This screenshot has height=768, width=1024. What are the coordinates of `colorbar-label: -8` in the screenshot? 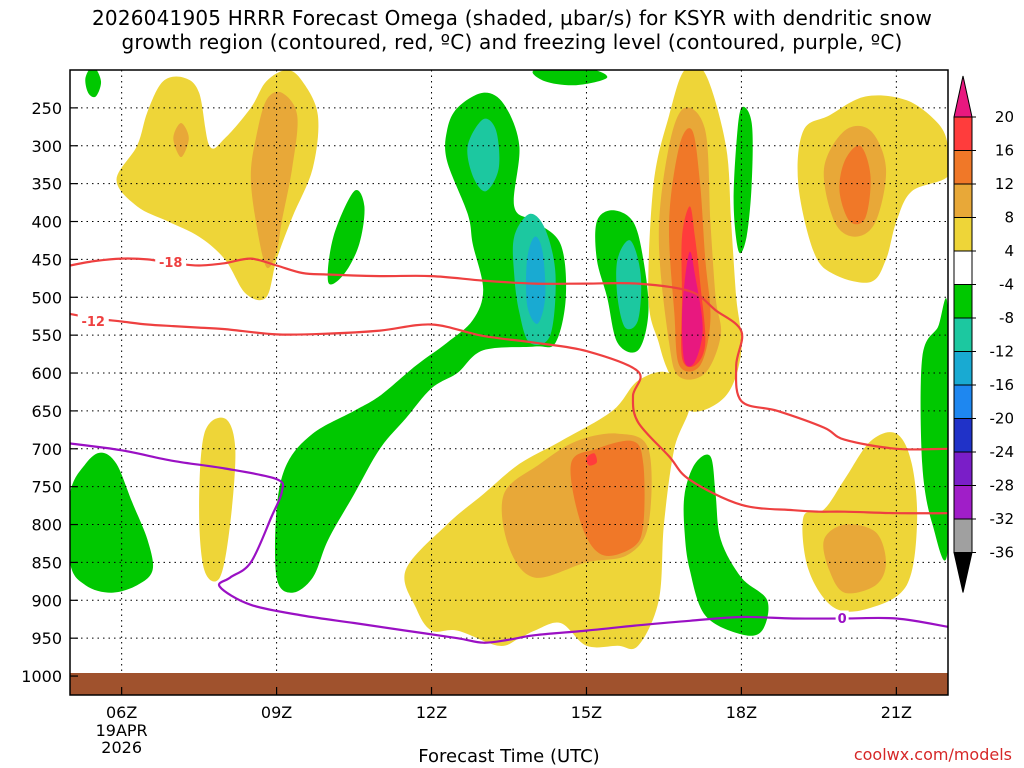 It's located at (1006, 318).